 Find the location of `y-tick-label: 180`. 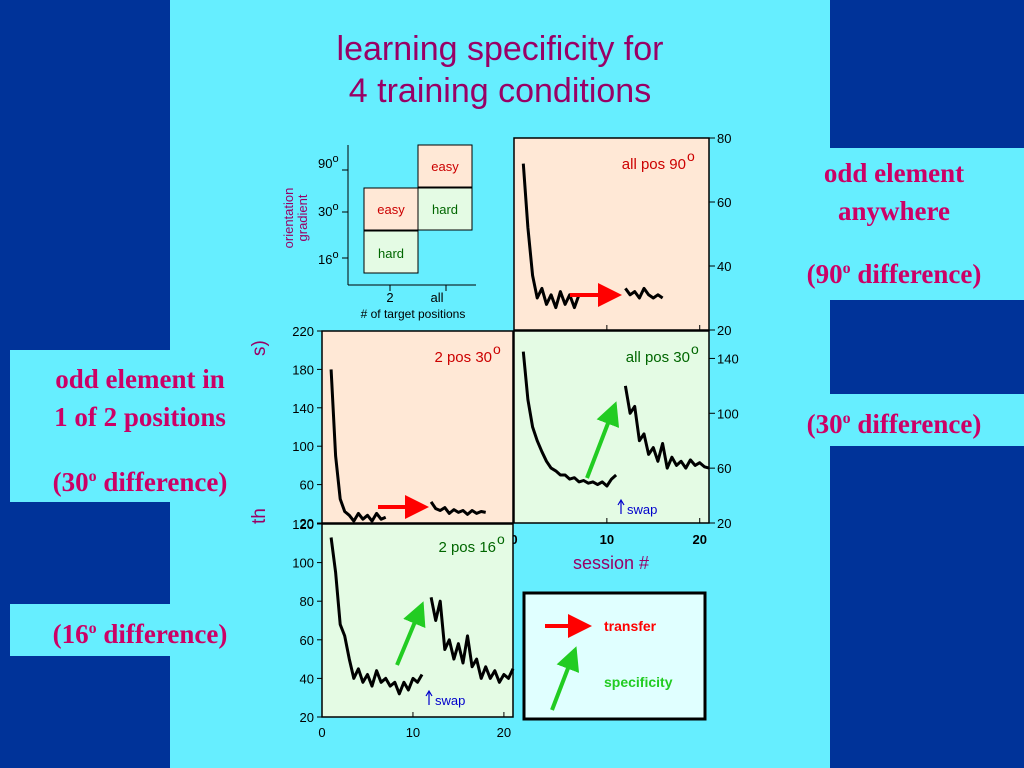

y-tick-label: 180 is located at coordinates (303, 369).